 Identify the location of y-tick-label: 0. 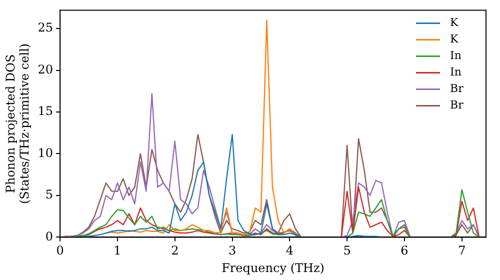
(49, 236).